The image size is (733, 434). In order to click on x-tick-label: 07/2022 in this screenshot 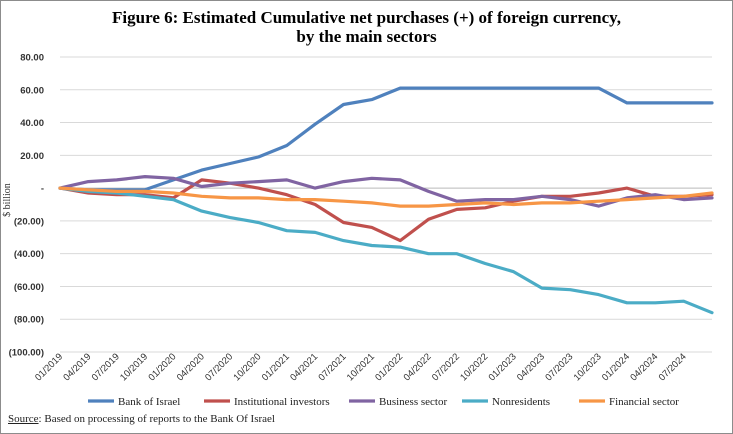, I will do `click(446, 367)`.